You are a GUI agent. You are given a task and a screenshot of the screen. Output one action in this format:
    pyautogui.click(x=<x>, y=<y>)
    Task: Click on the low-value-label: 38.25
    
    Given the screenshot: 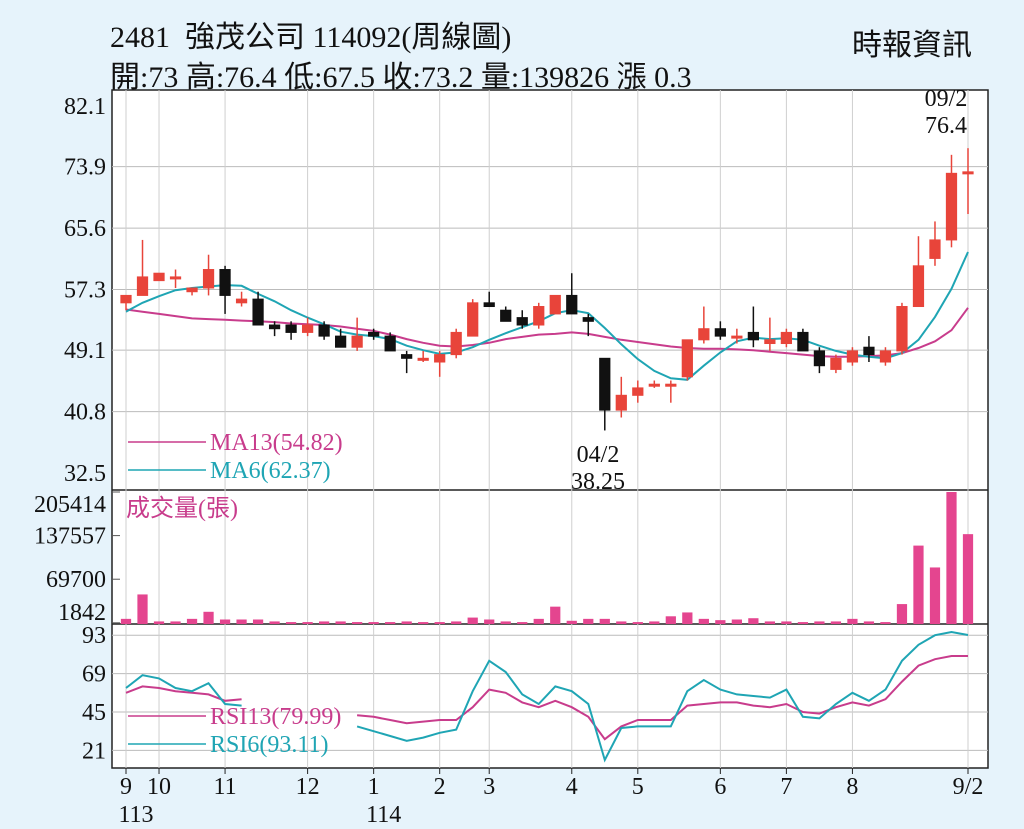 What is the action you would take?
    pyautogui.click(x=598, y=482)
    